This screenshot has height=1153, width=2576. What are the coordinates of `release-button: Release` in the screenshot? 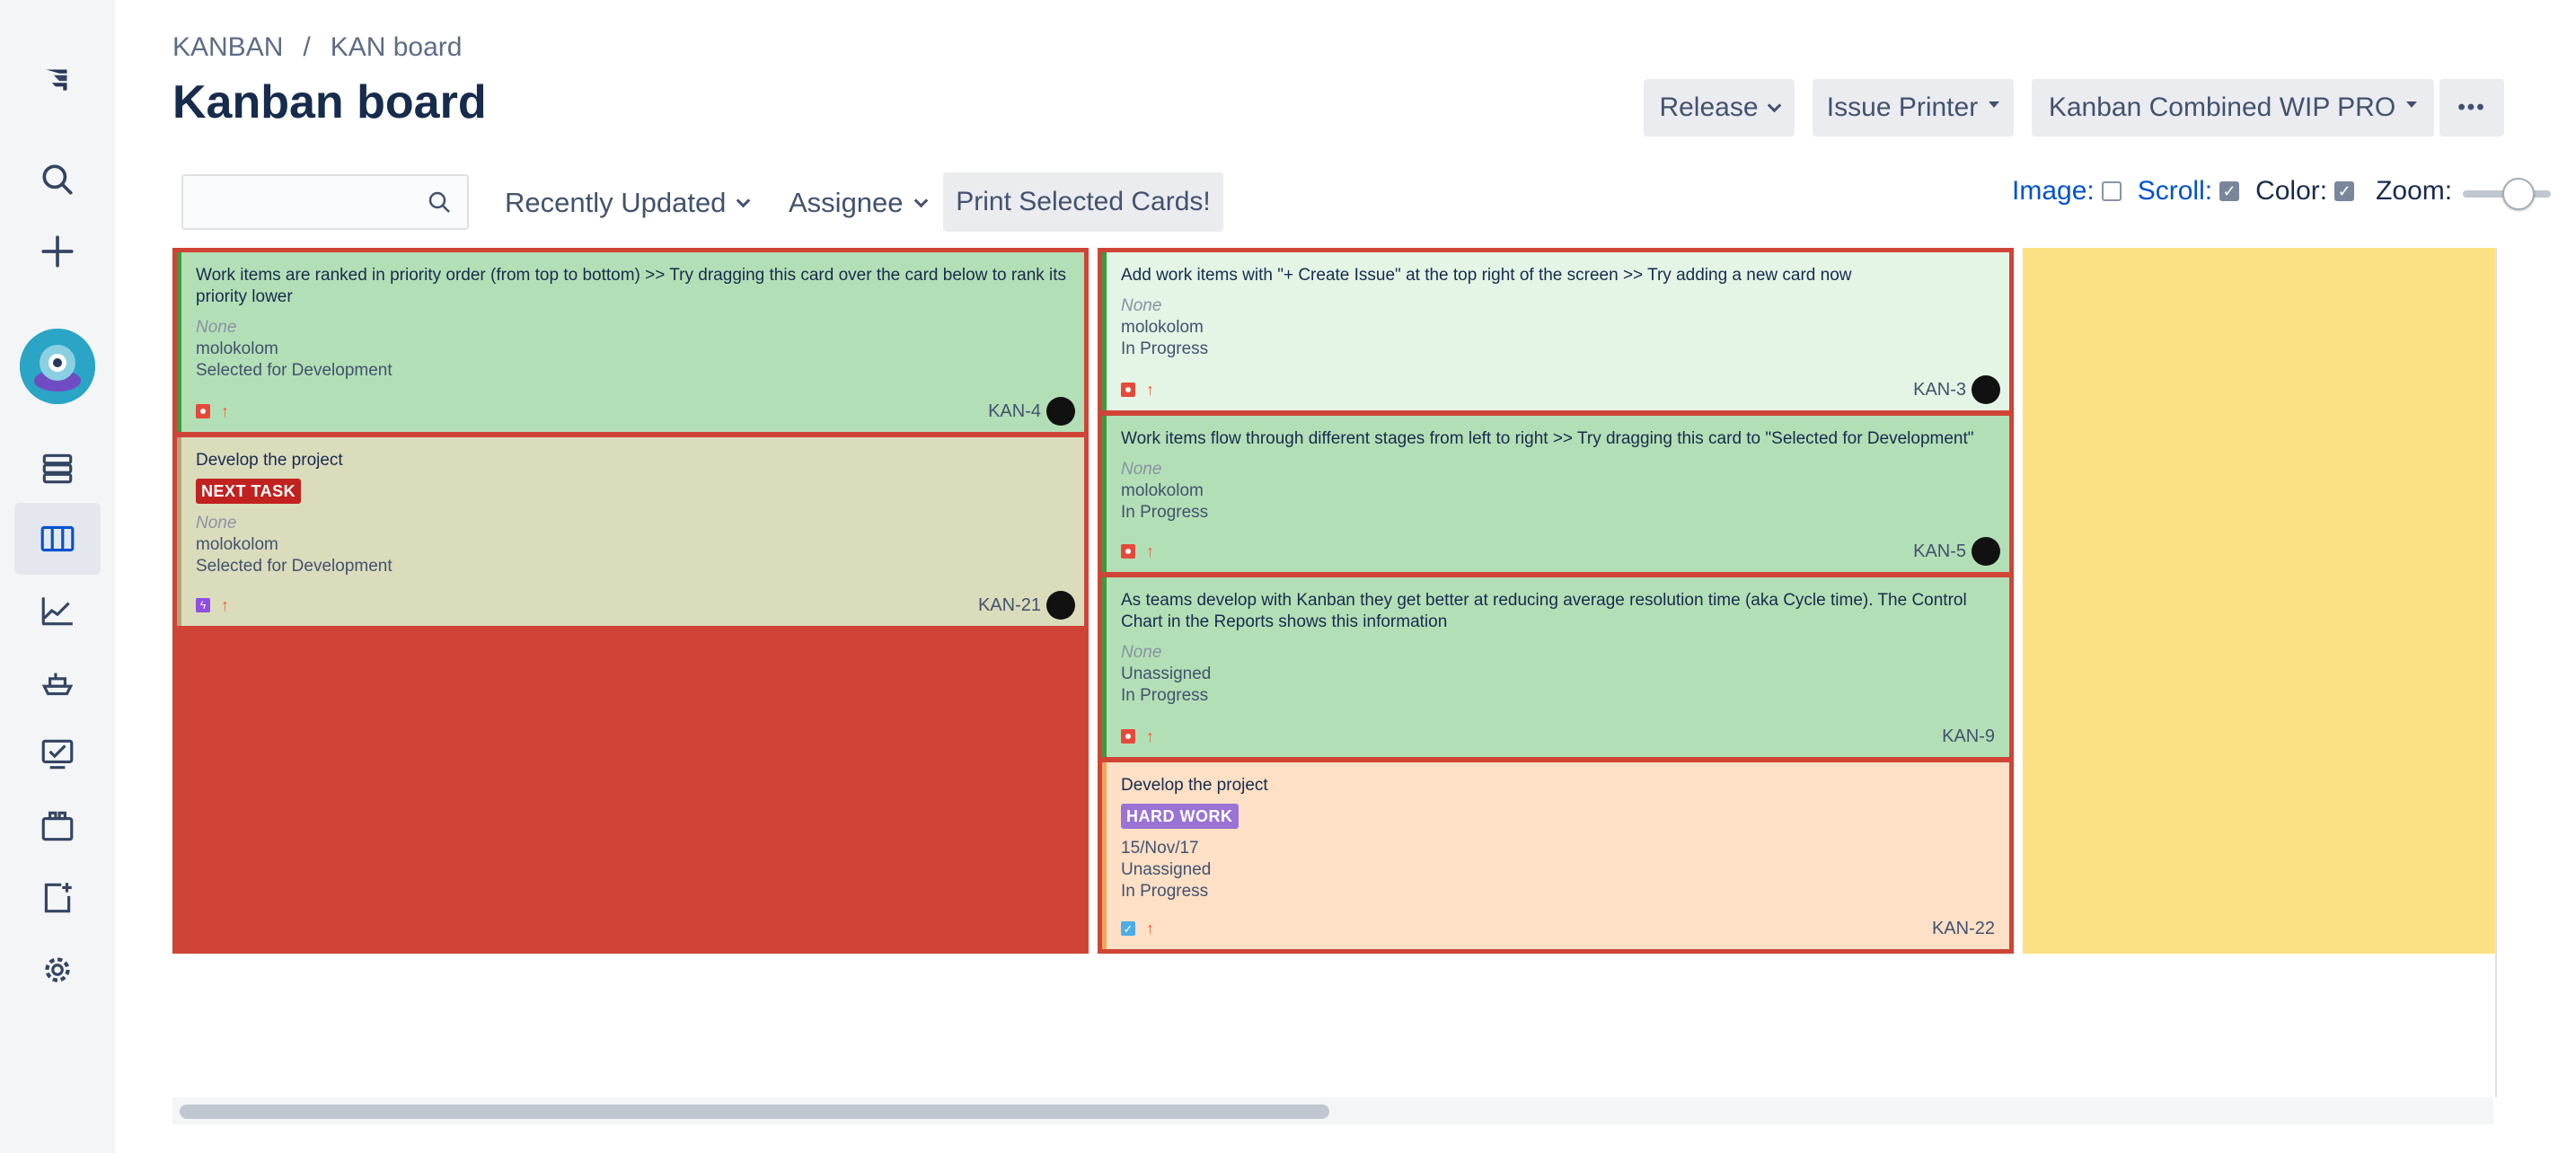 It's located at (1719, 107).